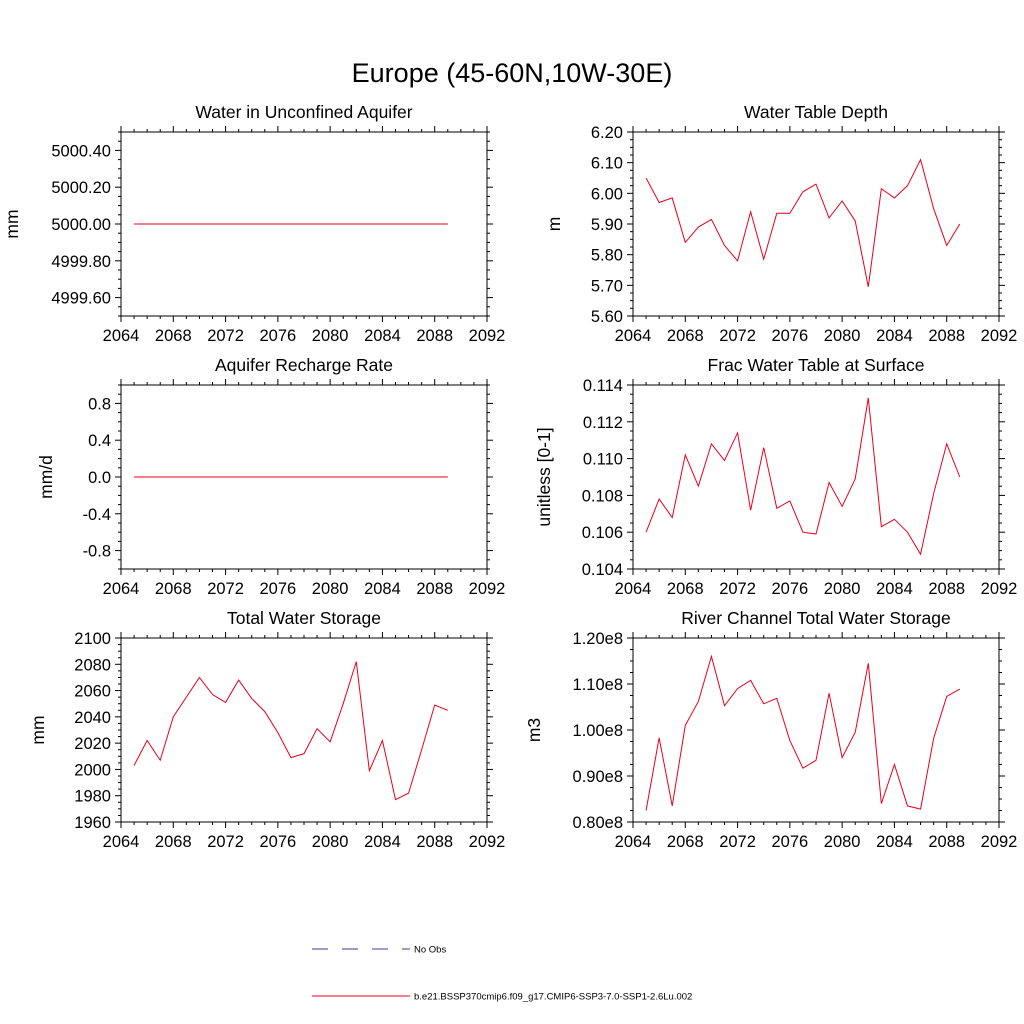 The width and height of the screenshot is (1024, 1024). I want to click on y-tick-label: 0.112, so click(603, 423).